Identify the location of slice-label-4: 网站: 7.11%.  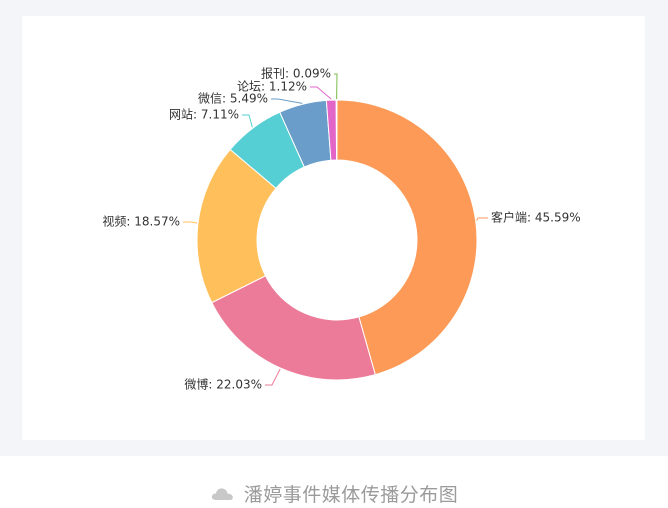
(204, 115).